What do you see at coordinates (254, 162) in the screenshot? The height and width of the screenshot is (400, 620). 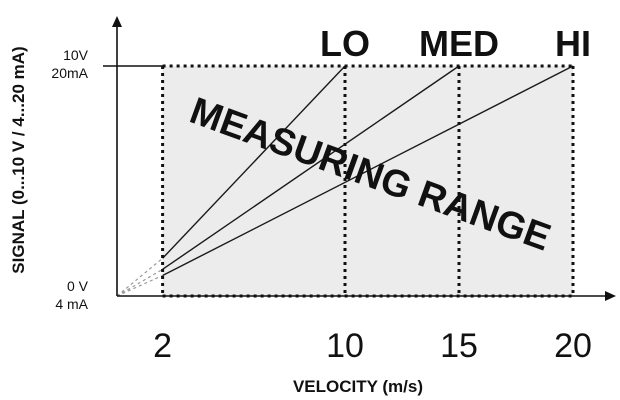 I see `series-line-lo` at bounding box center [254, 162].